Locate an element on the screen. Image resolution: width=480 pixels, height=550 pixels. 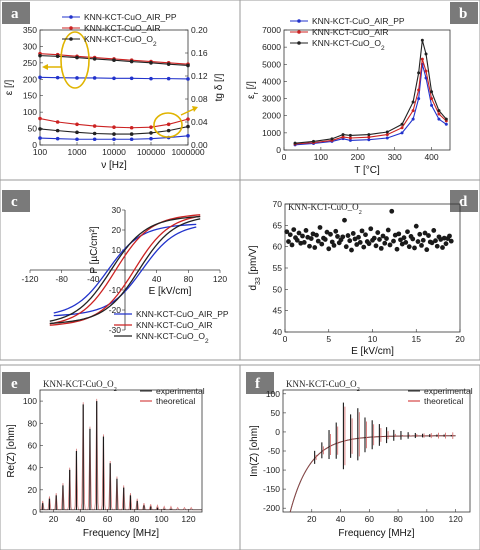
y2-tick-label: 0.20 is located at coordinates (199, 30).